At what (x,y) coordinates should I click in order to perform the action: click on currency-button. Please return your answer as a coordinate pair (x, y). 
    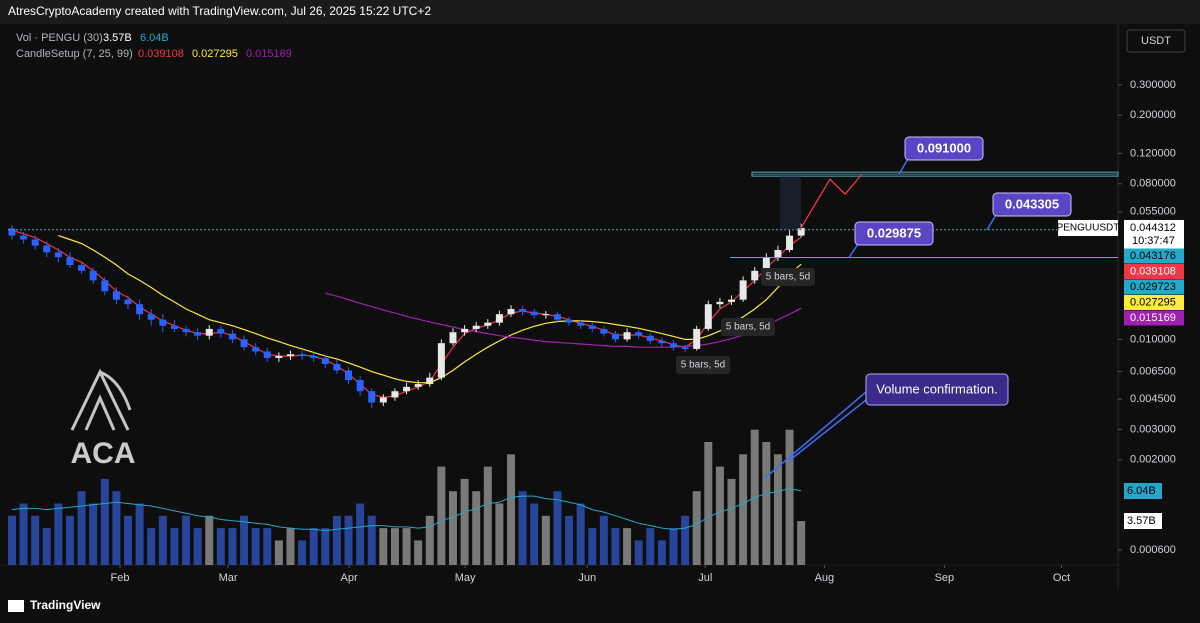
    Looking at the image, I should click on (1156, 41).